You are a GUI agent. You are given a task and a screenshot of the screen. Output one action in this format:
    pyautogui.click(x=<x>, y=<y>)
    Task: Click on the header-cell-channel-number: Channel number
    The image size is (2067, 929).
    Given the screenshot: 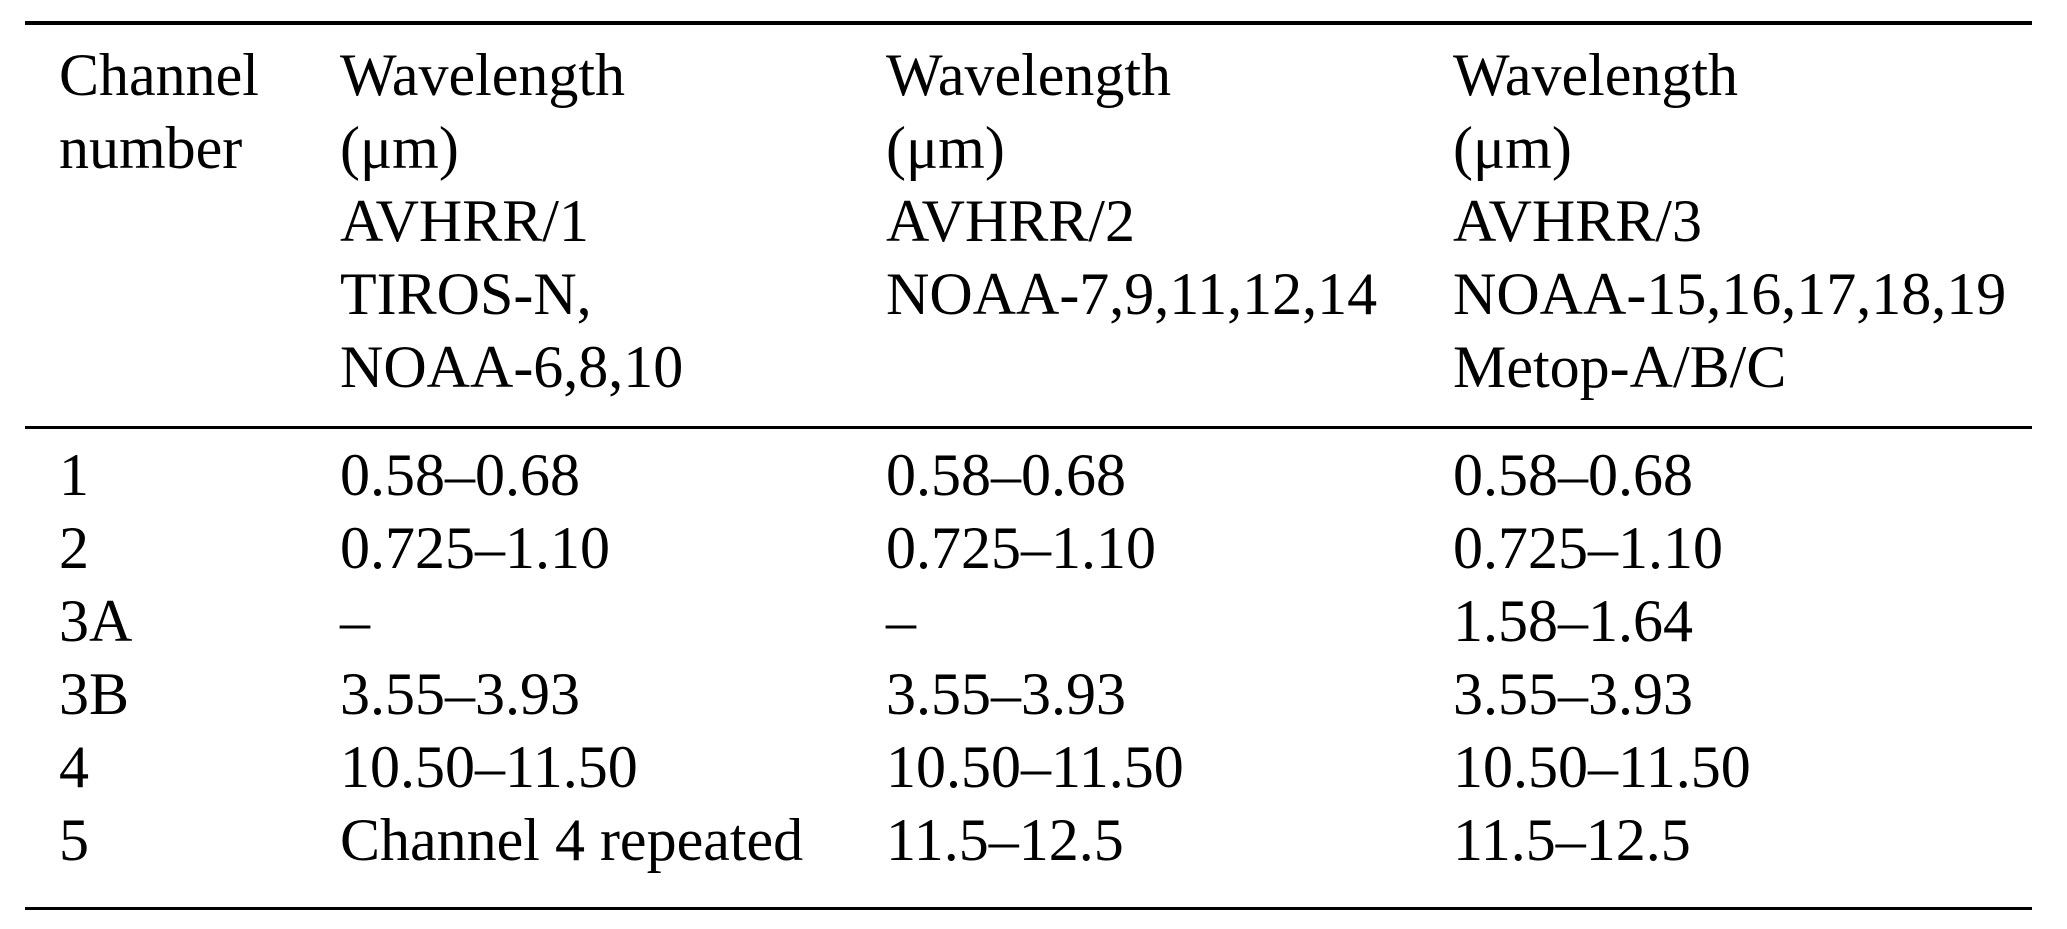 What is the action you would take?
    pyautogui.click(x=159, y=111)
    